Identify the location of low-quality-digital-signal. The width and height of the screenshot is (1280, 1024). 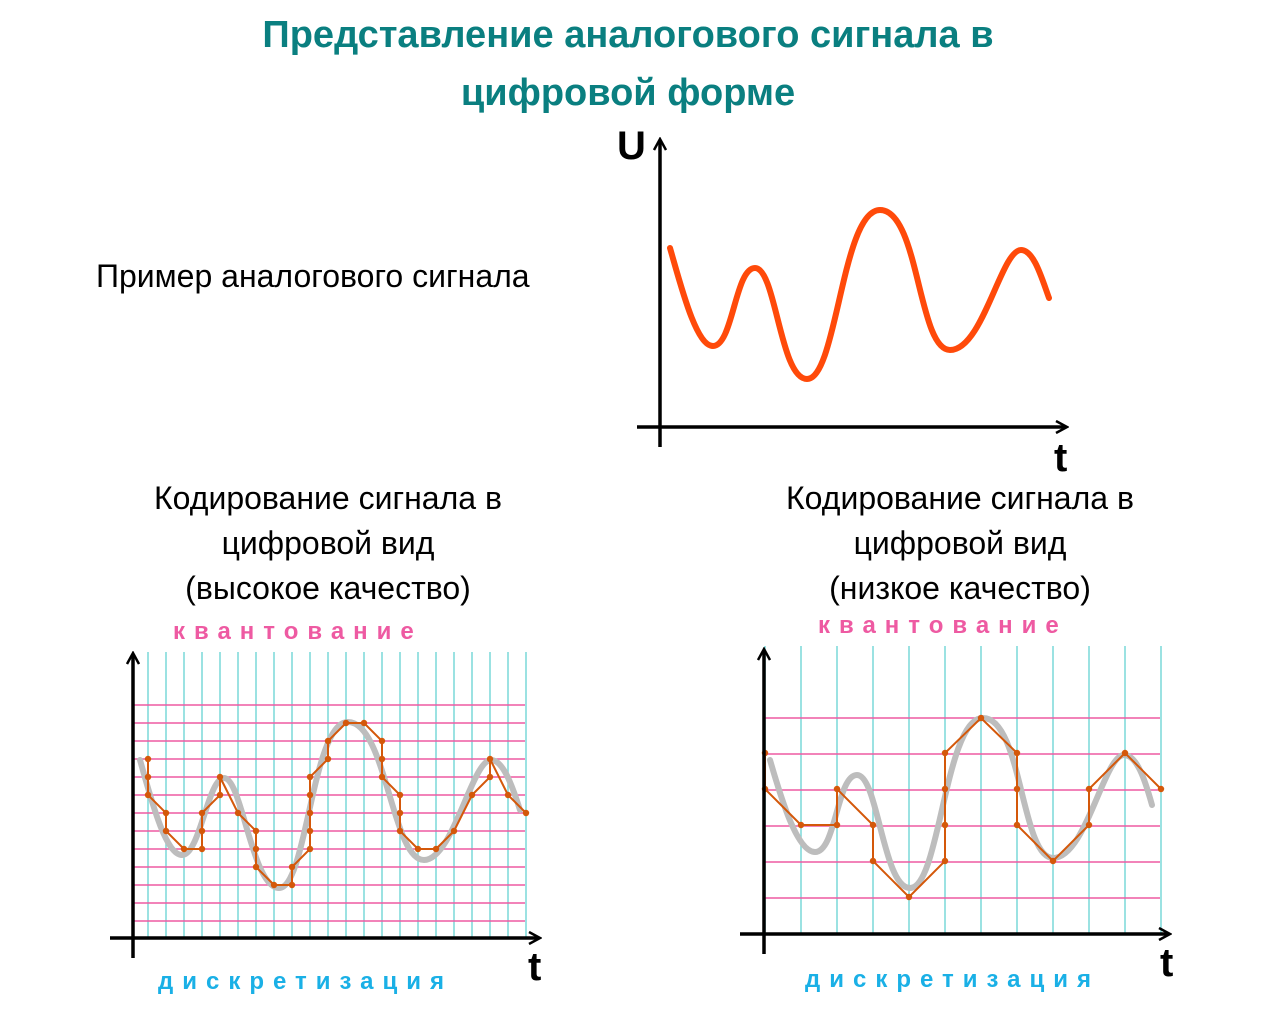
(963, 807).